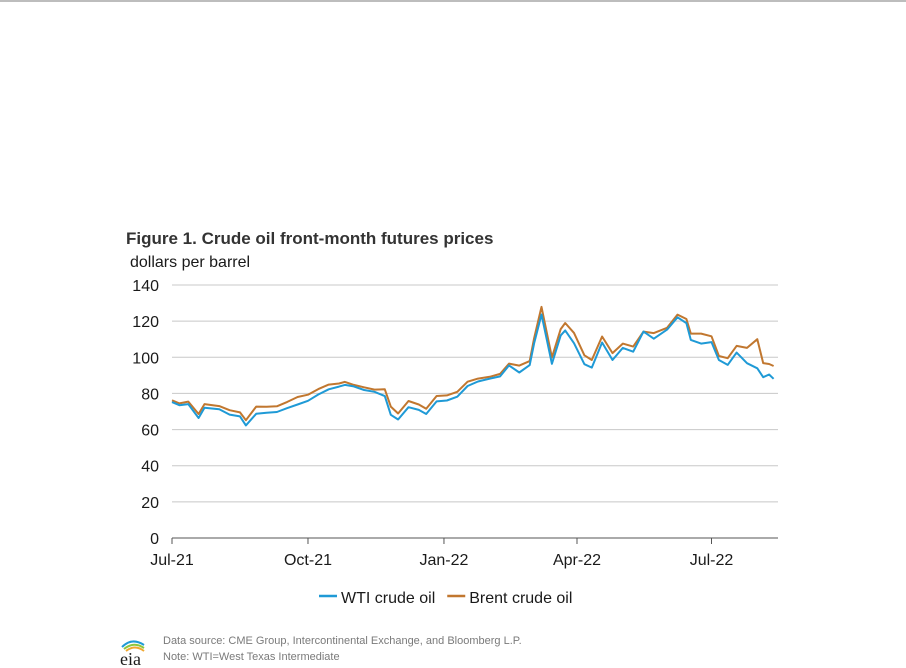 The height and width of the screenshot is (668, 906). I want to click on y-tick-label-100: 100, so click(145, 358).